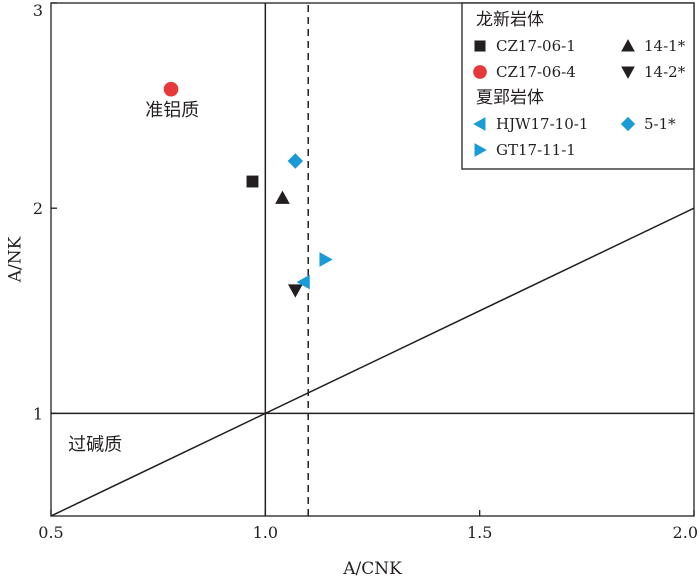 The width and height of the screenshot is (700, 576). Describe the element at coordinates (265, 532) in the screenshot. I see `x-tick-label: 1.0` at that location.